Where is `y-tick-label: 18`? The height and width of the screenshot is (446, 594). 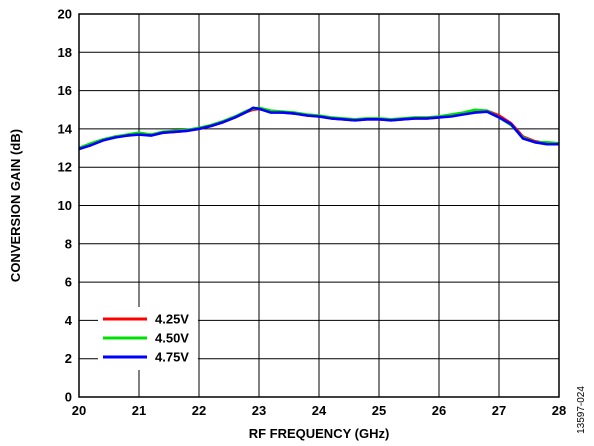 y-tick-label: 18 is located at coordinates (65, 52).